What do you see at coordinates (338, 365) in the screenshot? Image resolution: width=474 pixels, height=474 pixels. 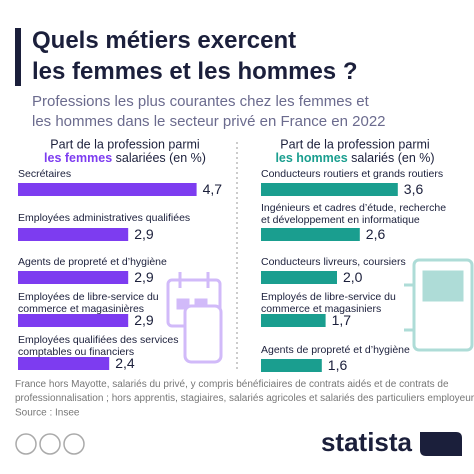 I see `value-label: 1,6` at bounding box center [338, 365].